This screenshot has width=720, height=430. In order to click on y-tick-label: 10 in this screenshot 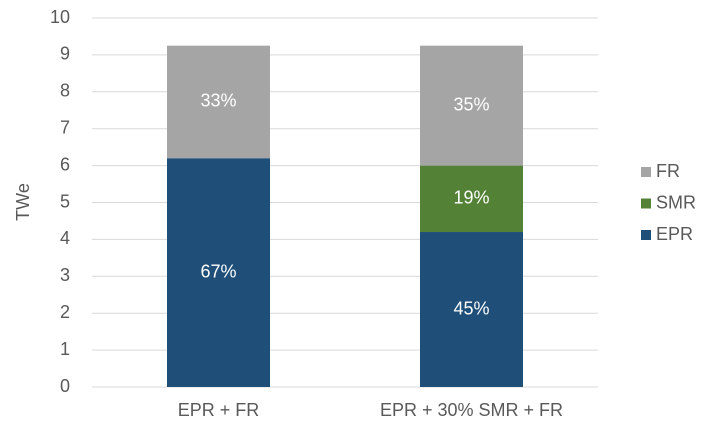, I will do `click(60, 17)`.